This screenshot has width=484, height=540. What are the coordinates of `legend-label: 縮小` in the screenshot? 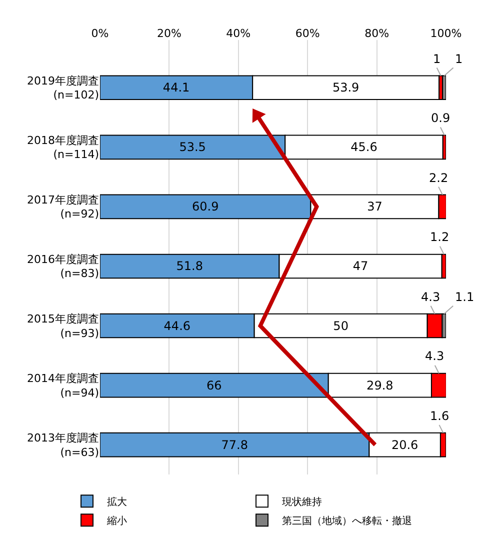 It's located at (116, 521).